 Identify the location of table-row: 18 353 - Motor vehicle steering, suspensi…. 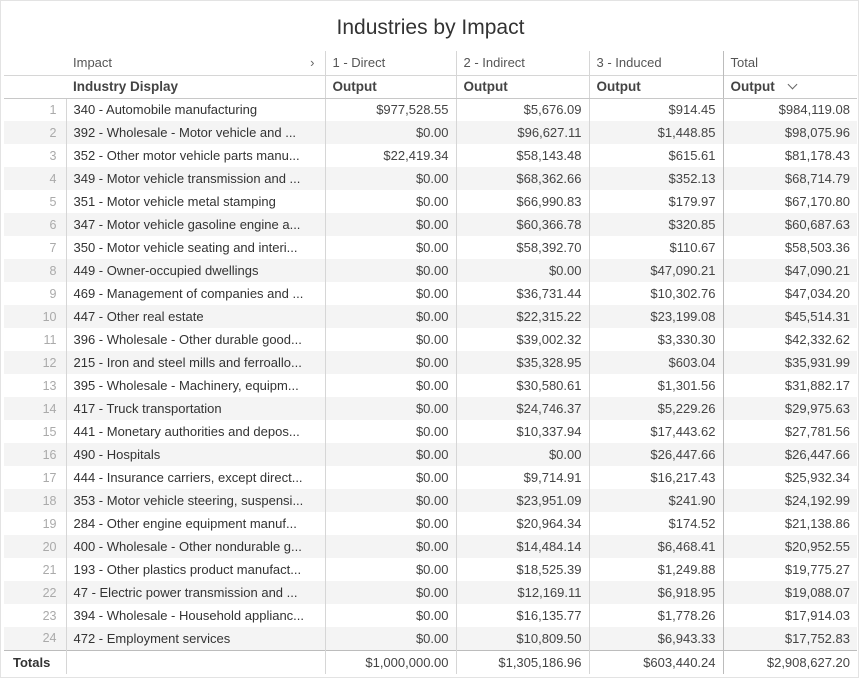
(430, 500).